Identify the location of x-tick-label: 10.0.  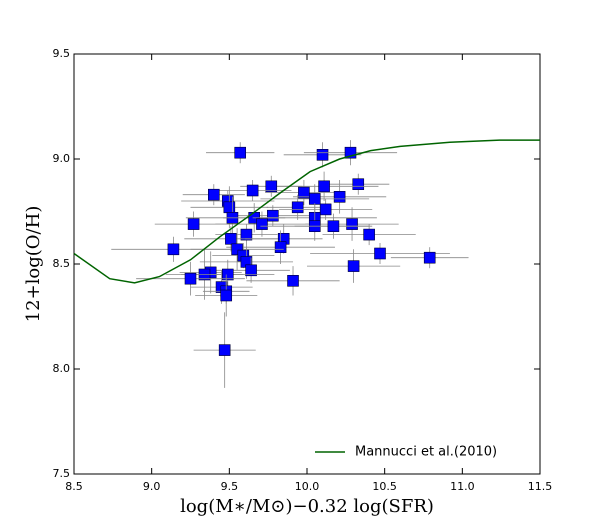
(307, 486).